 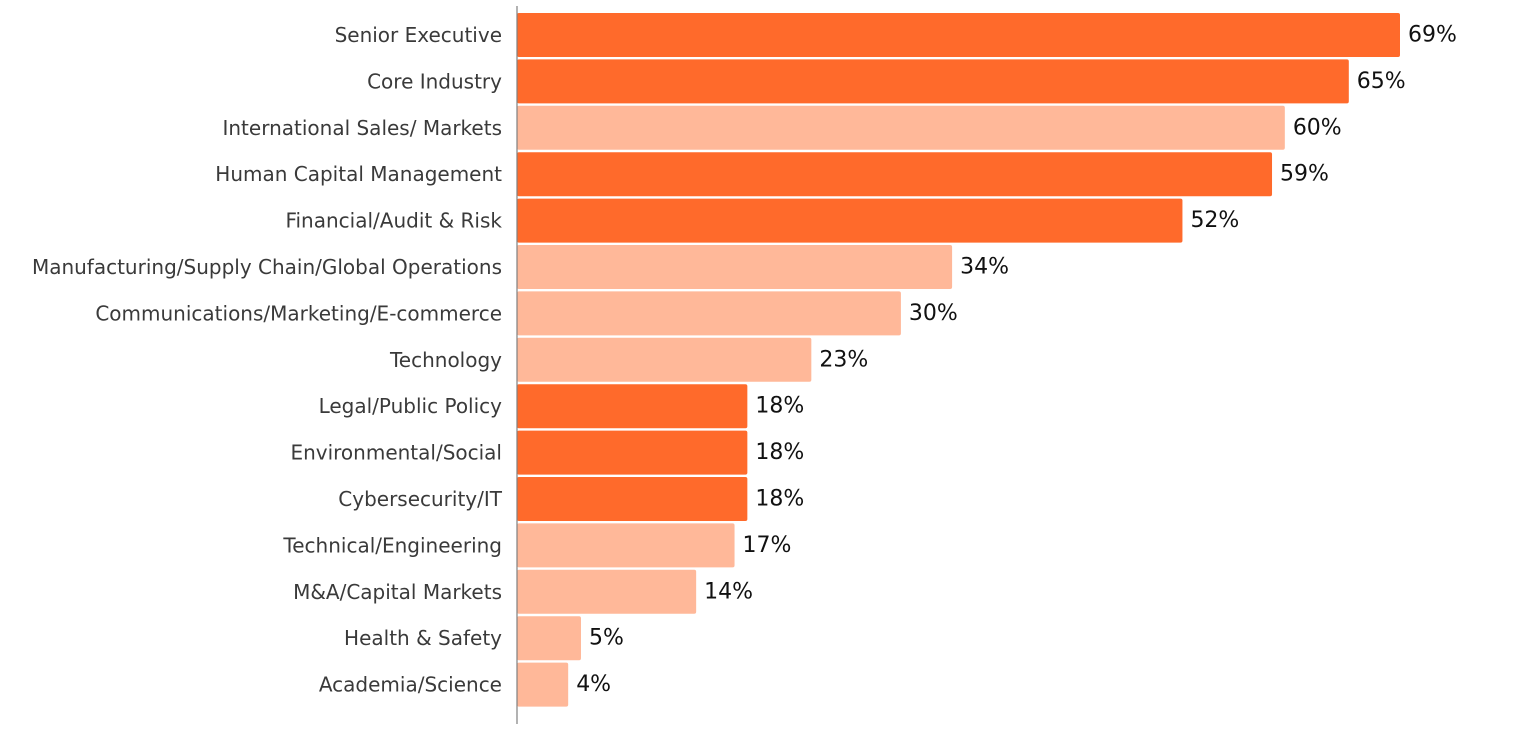 What do you see at coordinates (362, 128) in the screenshot?
I see `category-label-2: International Sales/ Markets` at bounding box center [362, 128].